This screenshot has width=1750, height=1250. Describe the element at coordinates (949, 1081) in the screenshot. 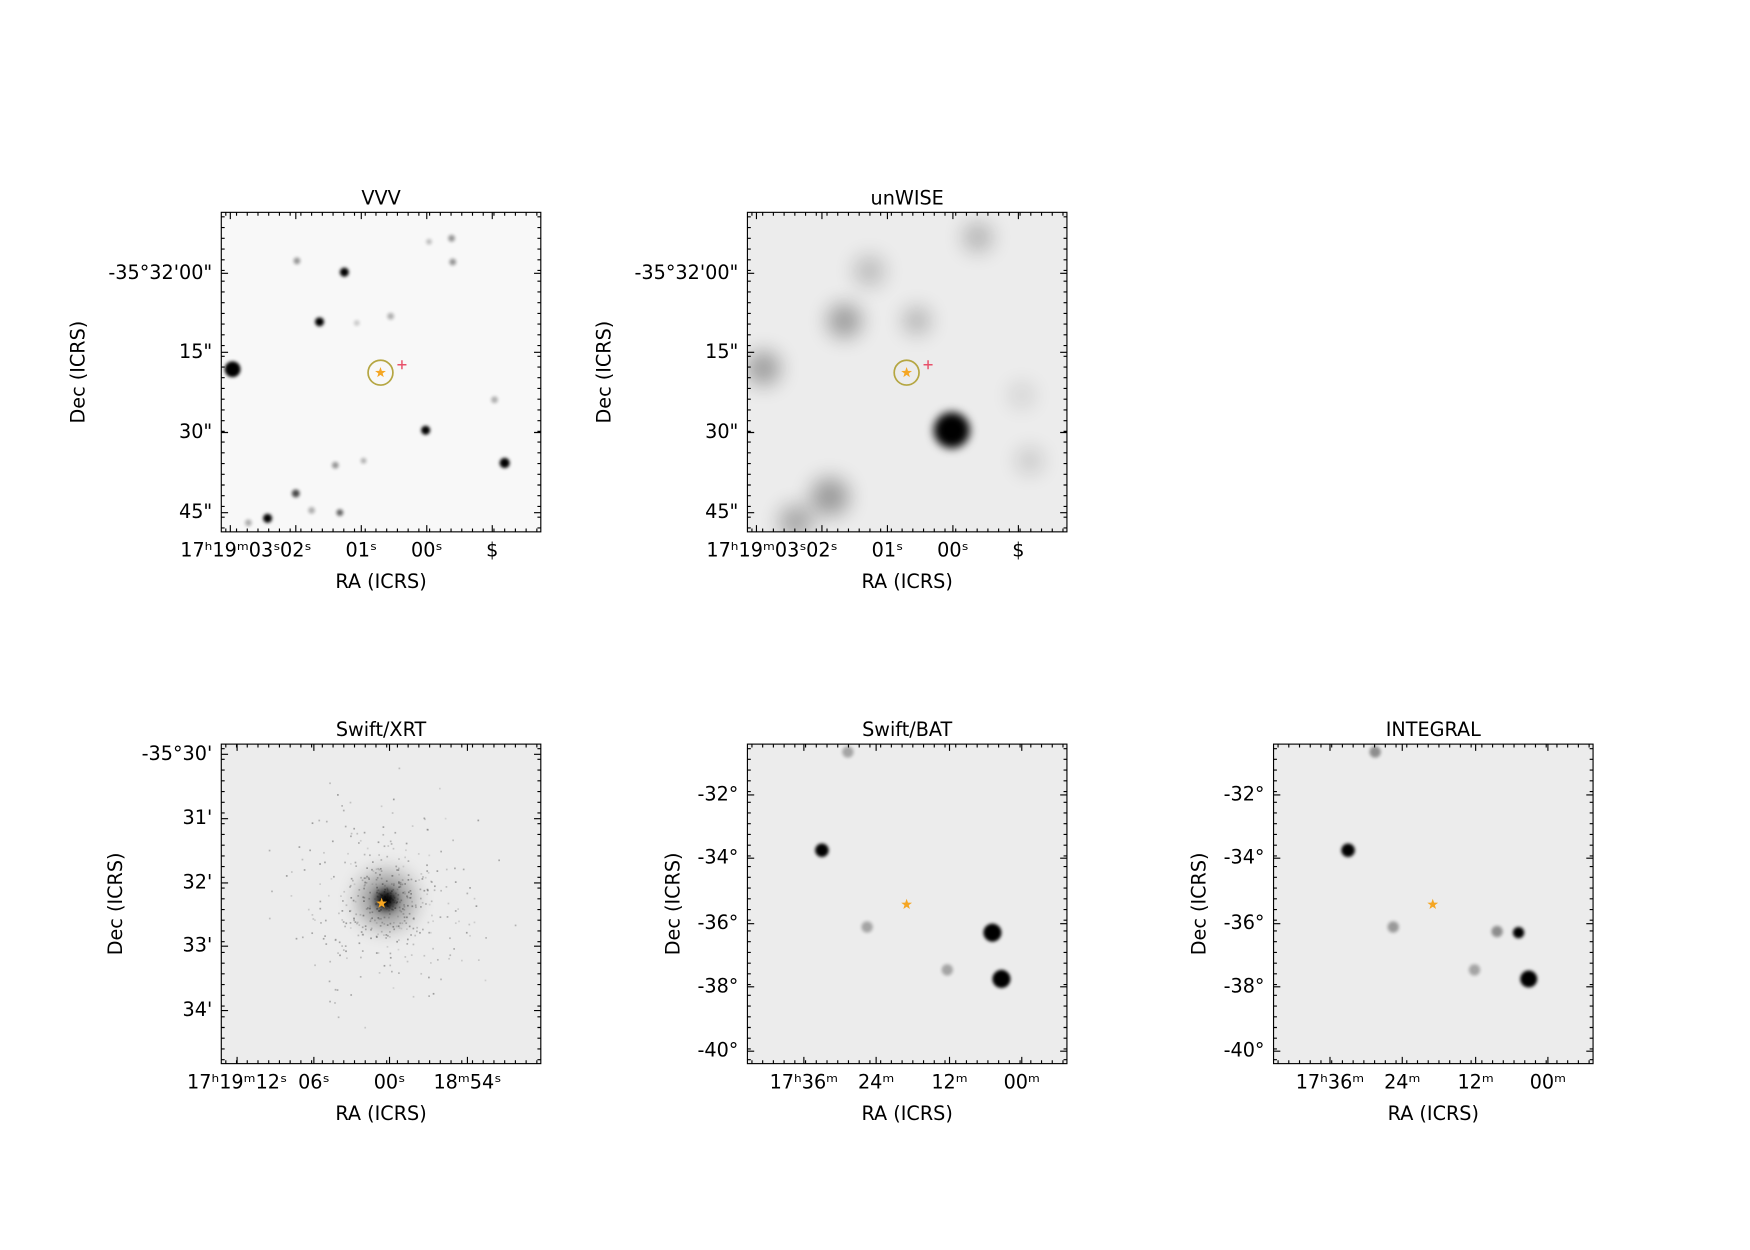

I see `x-tick-label: 12ᵐ` at that location.